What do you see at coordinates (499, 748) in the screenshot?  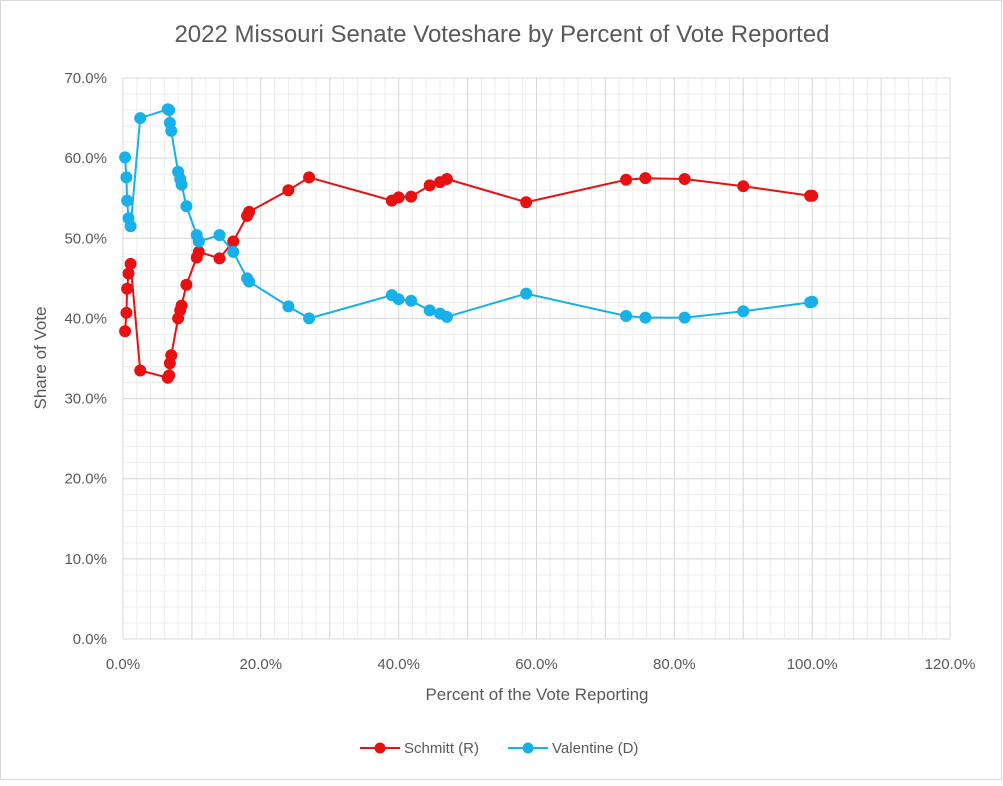 I see `legend: Schmitt (R) Valentine (D)` at bounding box center [499, 748].